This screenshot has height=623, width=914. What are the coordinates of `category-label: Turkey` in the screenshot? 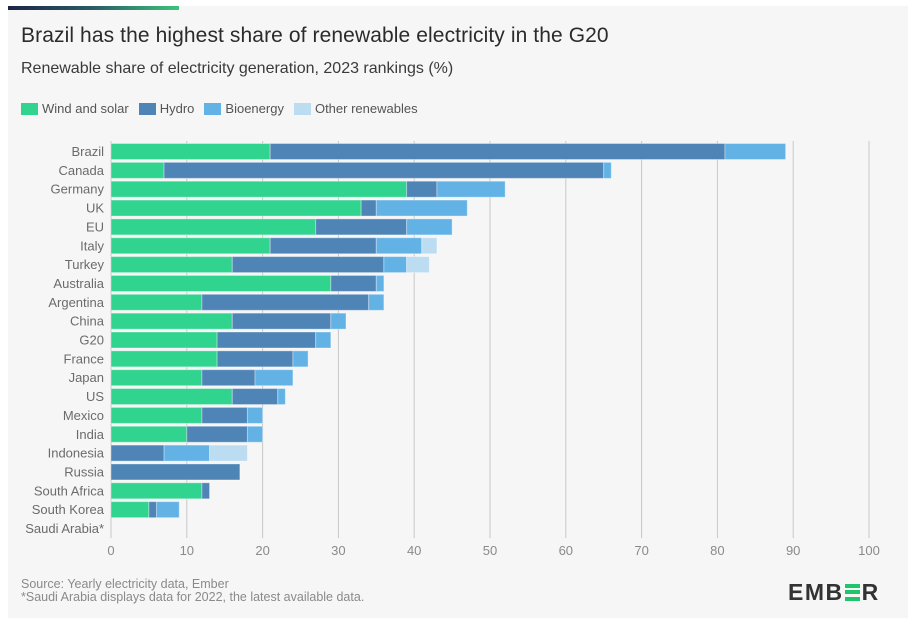 It's located at (85, 264).